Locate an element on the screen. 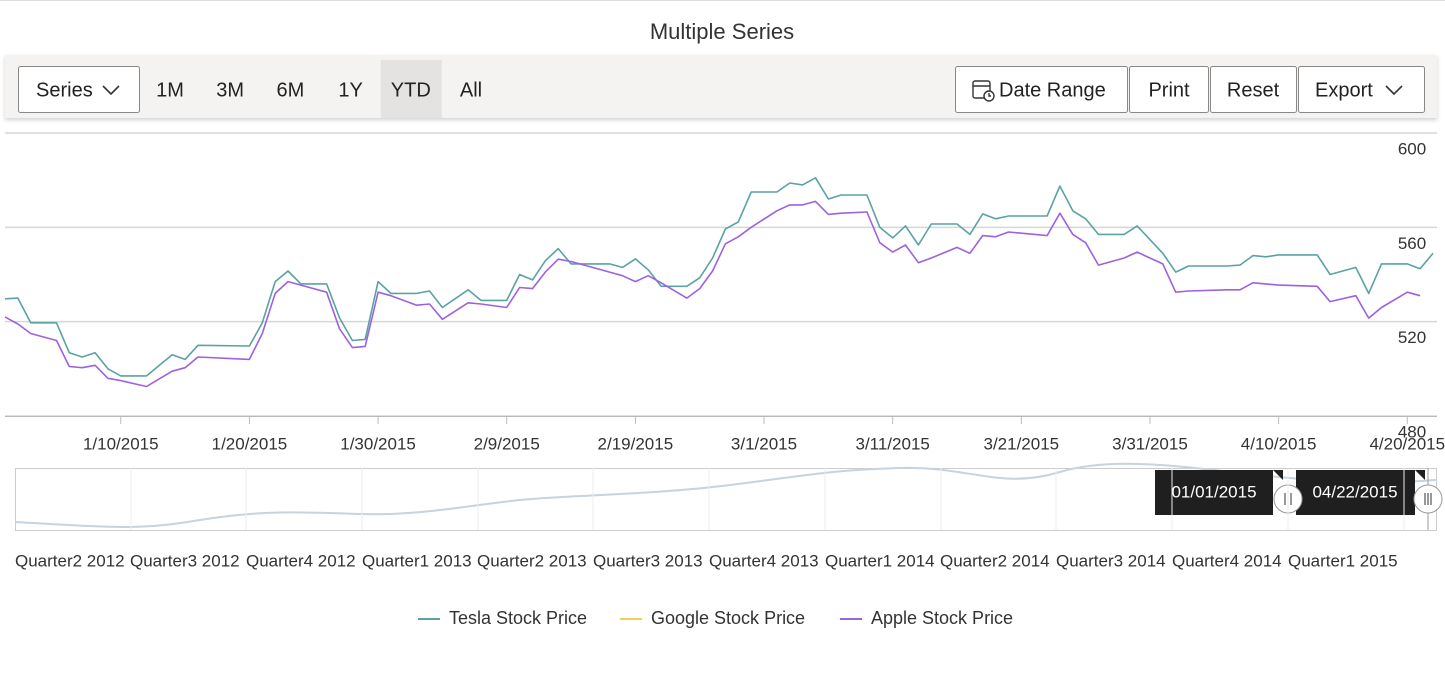 The image size is (1445, 675). period-button: 6M is located at coordinates (291, 90).